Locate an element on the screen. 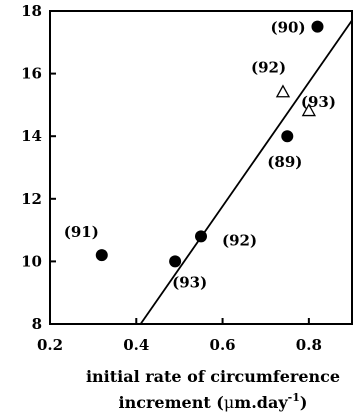  x-tick-label: 0.2 is located at coordinates (50, 345).